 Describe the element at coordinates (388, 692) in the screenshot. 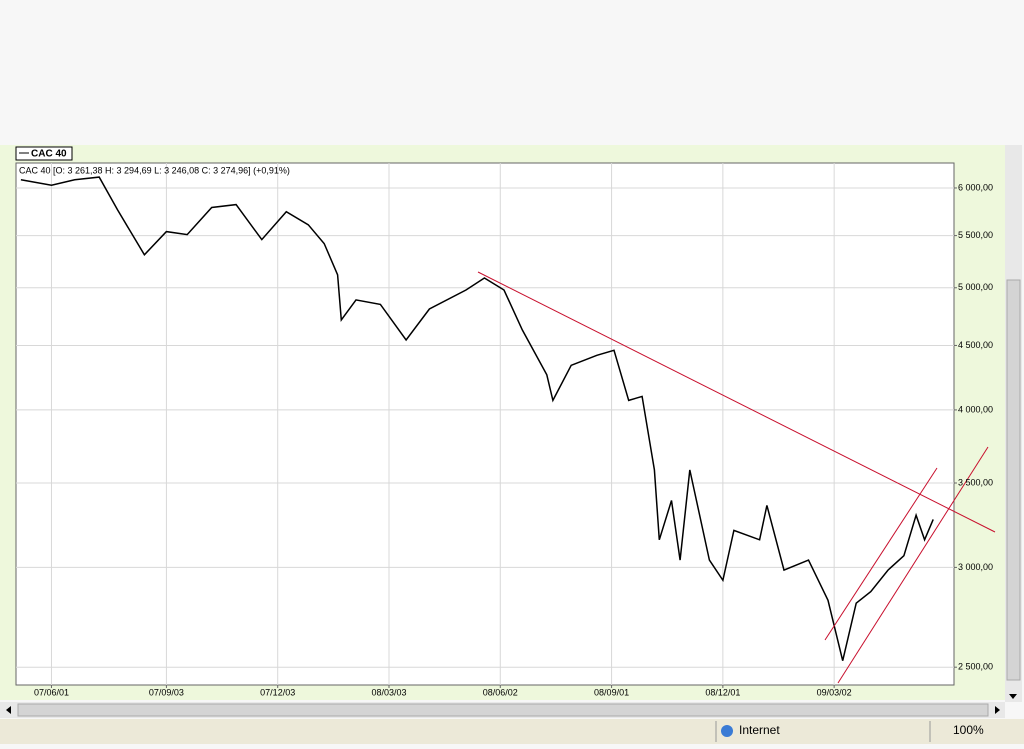

I see `x-tick-label: 08/03/03` at that location.